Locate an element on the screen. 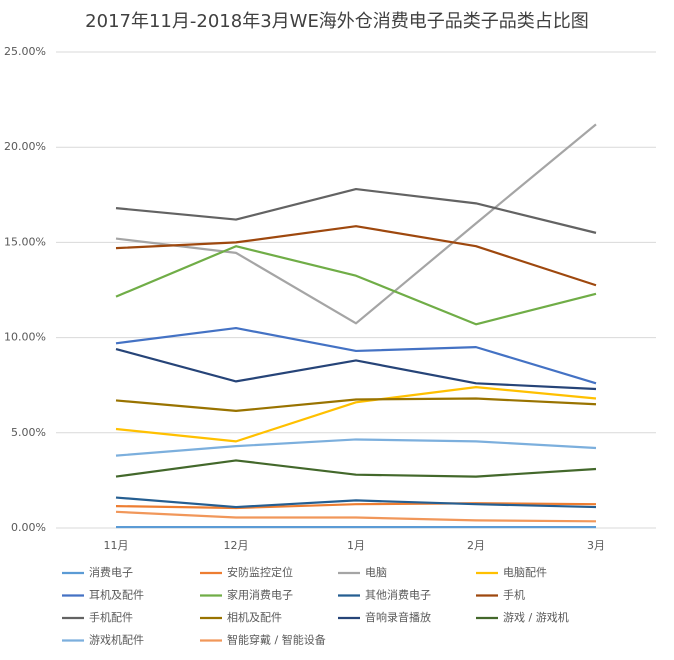 This screenshot has width=674, height=660. y-tick-label: 0.00% is located at coordinates (28, 527).